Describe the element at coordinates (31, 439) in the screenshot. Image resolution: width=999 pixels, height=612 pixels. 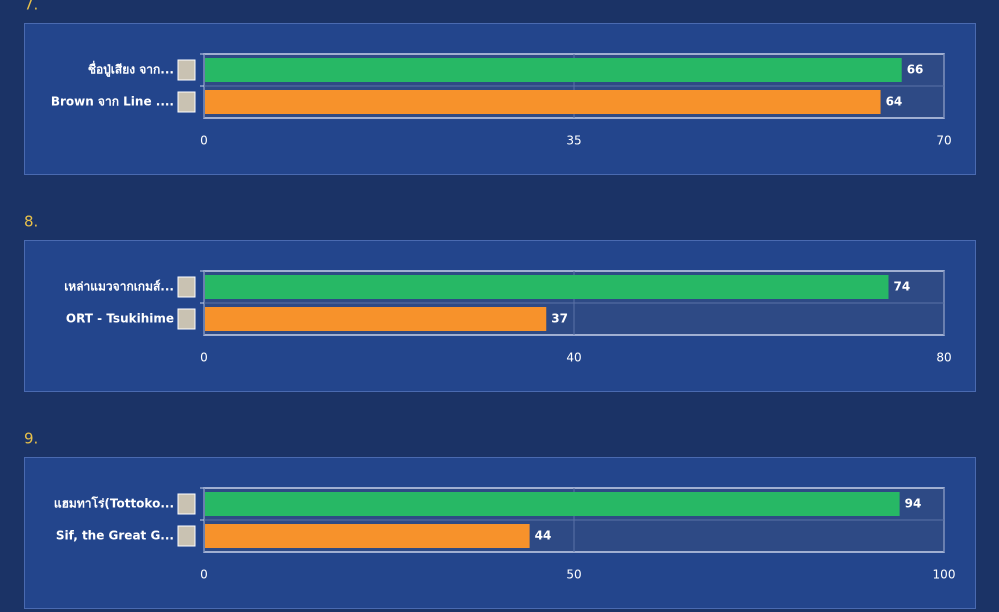
I see `chart-title: 9.` at that location.